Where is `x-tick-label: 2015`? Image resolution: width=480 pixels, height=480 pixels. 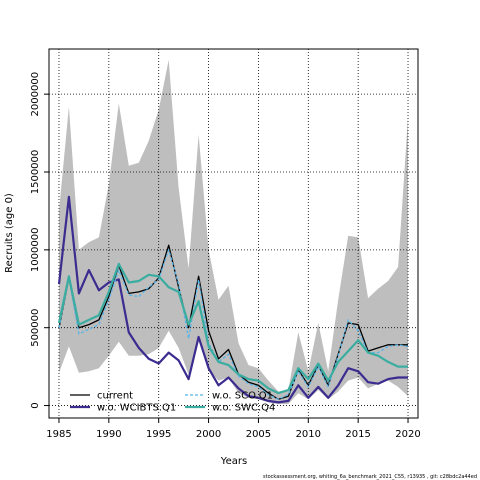
x-tick-label: 2015 is located at coordinates (357, 434).